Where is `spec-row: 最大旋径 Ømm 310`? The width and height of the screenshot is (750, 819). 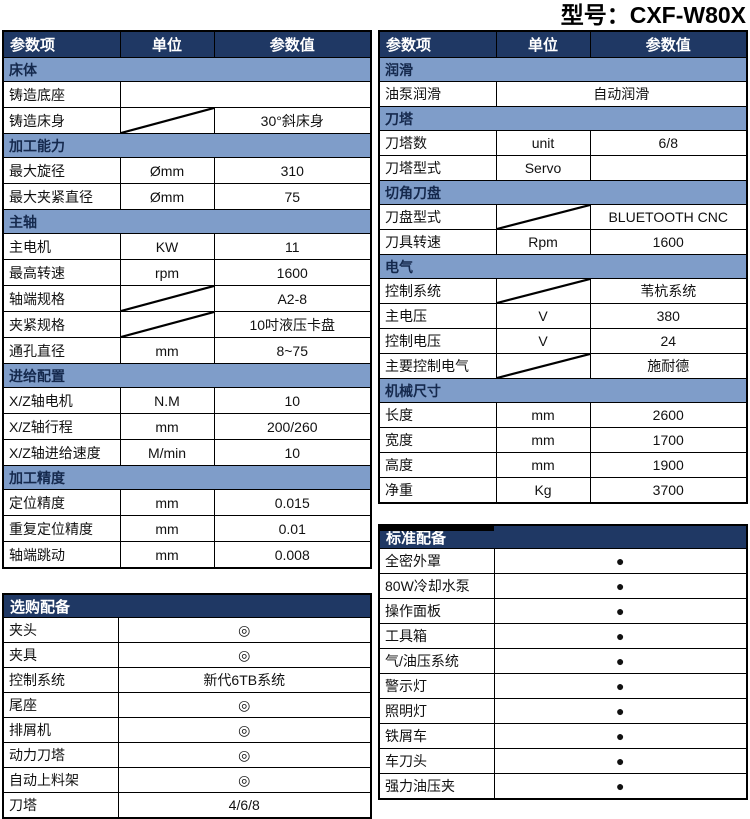
spec-row: 最大旋径 Ømm 310 is located at coordinates (187, 170).